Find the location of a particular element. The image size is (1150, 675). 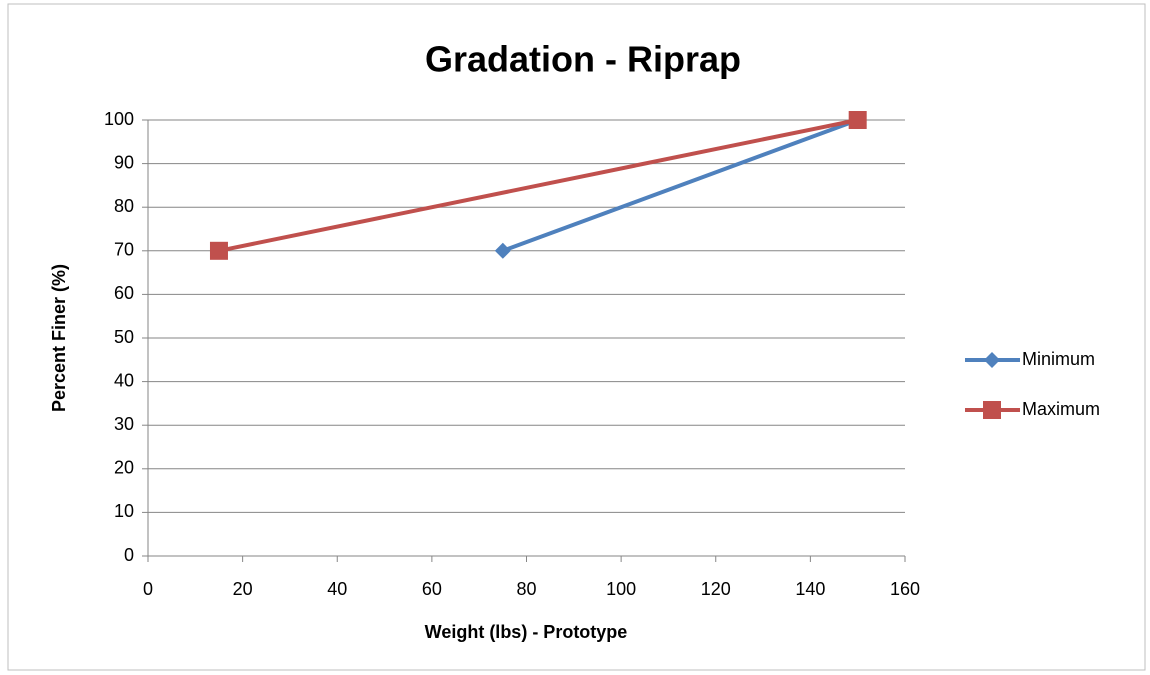

x-tick-label: 140 is located at coordinates (810, 589).